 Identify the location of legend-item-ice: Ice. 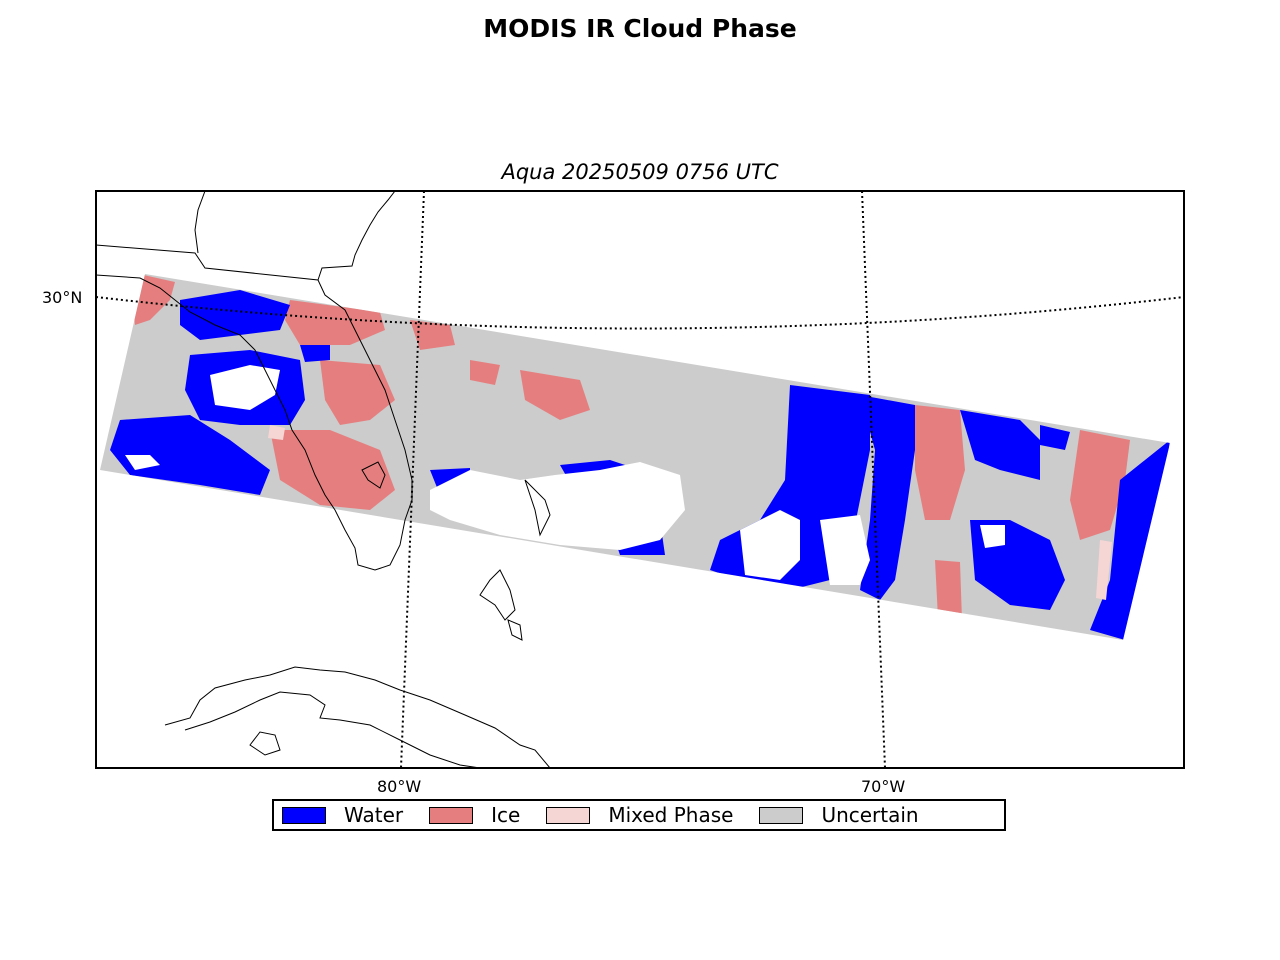
(474, 815).